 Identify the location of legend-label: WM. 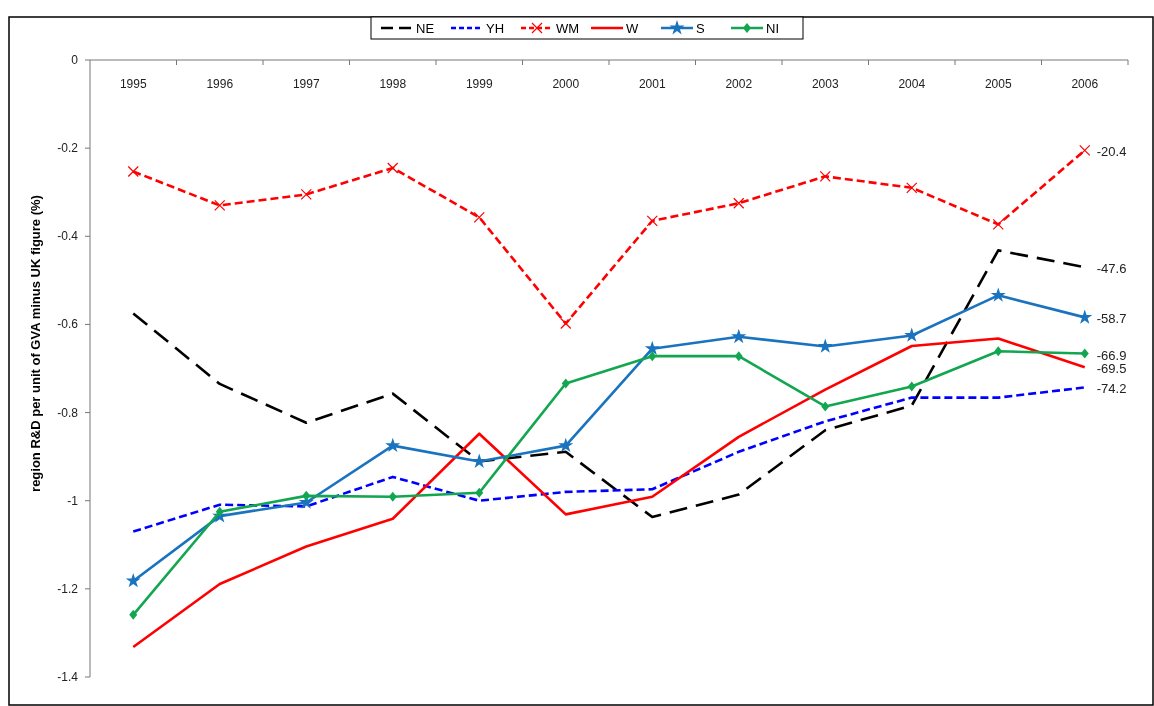
(568, 28).